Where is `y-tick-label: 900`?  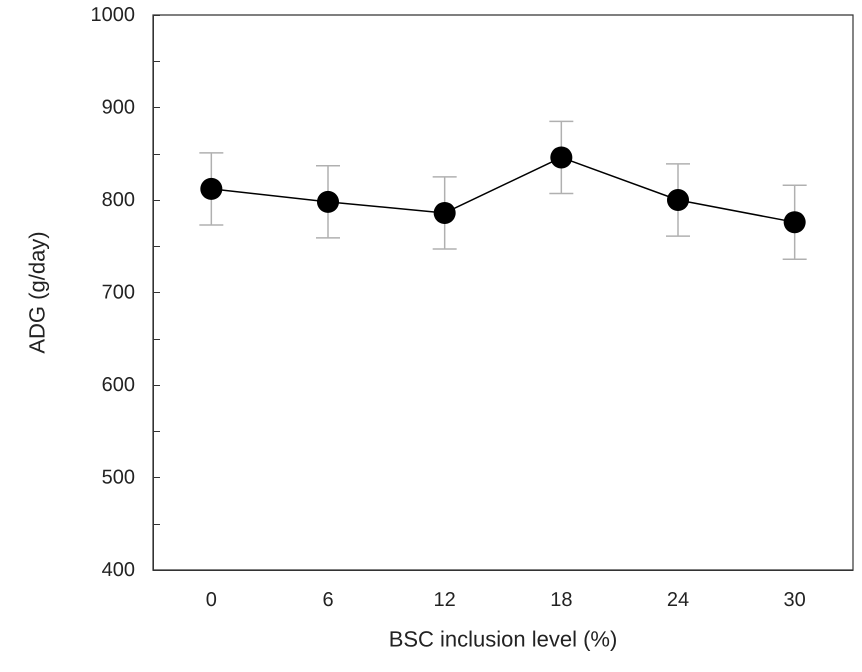
y-tick-label: 900 is located at coordinates (118, 107).